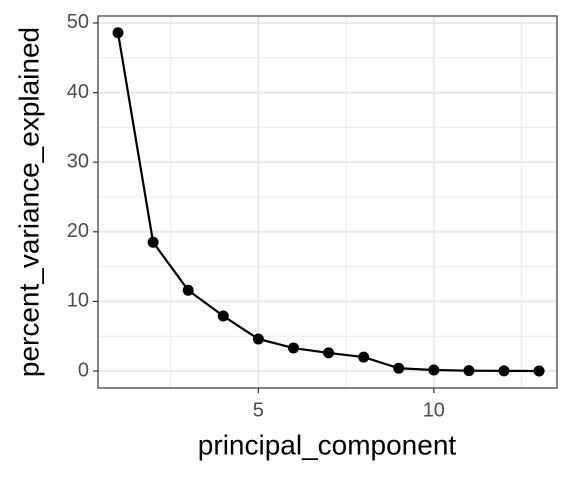 The width and height of the screenshot is (576, 480). Describe the element at coordinates (83, 370) in the screenshot. I see `y-tick-label: 0` at that location.